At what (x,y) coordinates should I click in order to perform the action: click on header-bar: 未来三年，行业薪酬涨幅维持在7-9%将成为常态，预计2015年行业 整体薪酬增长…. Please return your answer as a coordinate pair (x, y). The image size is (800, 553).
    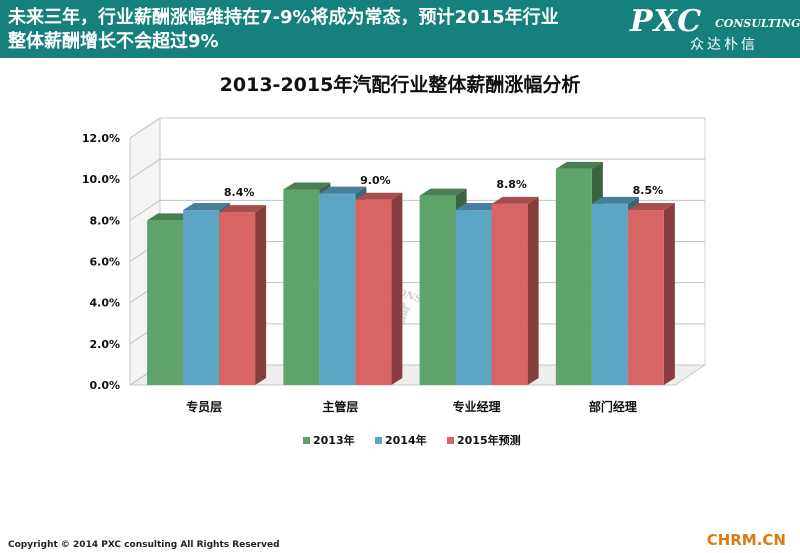
    Looking at the image, I should click on (400, 29).